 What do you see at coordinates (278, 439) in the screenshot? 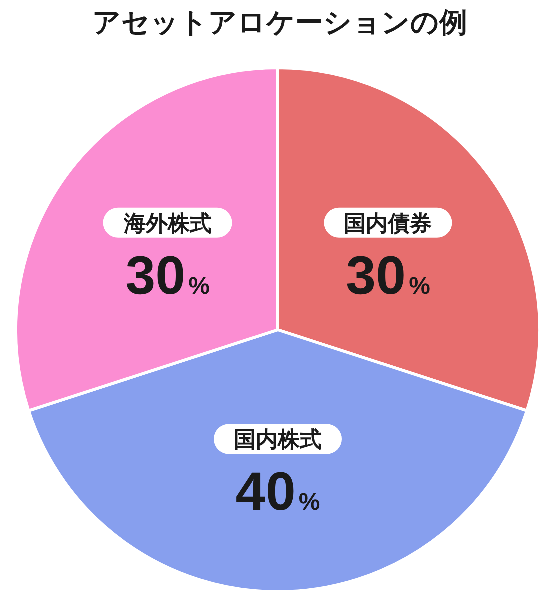
I see `slice-label: 国内株式` at bounding box center [278, 439].